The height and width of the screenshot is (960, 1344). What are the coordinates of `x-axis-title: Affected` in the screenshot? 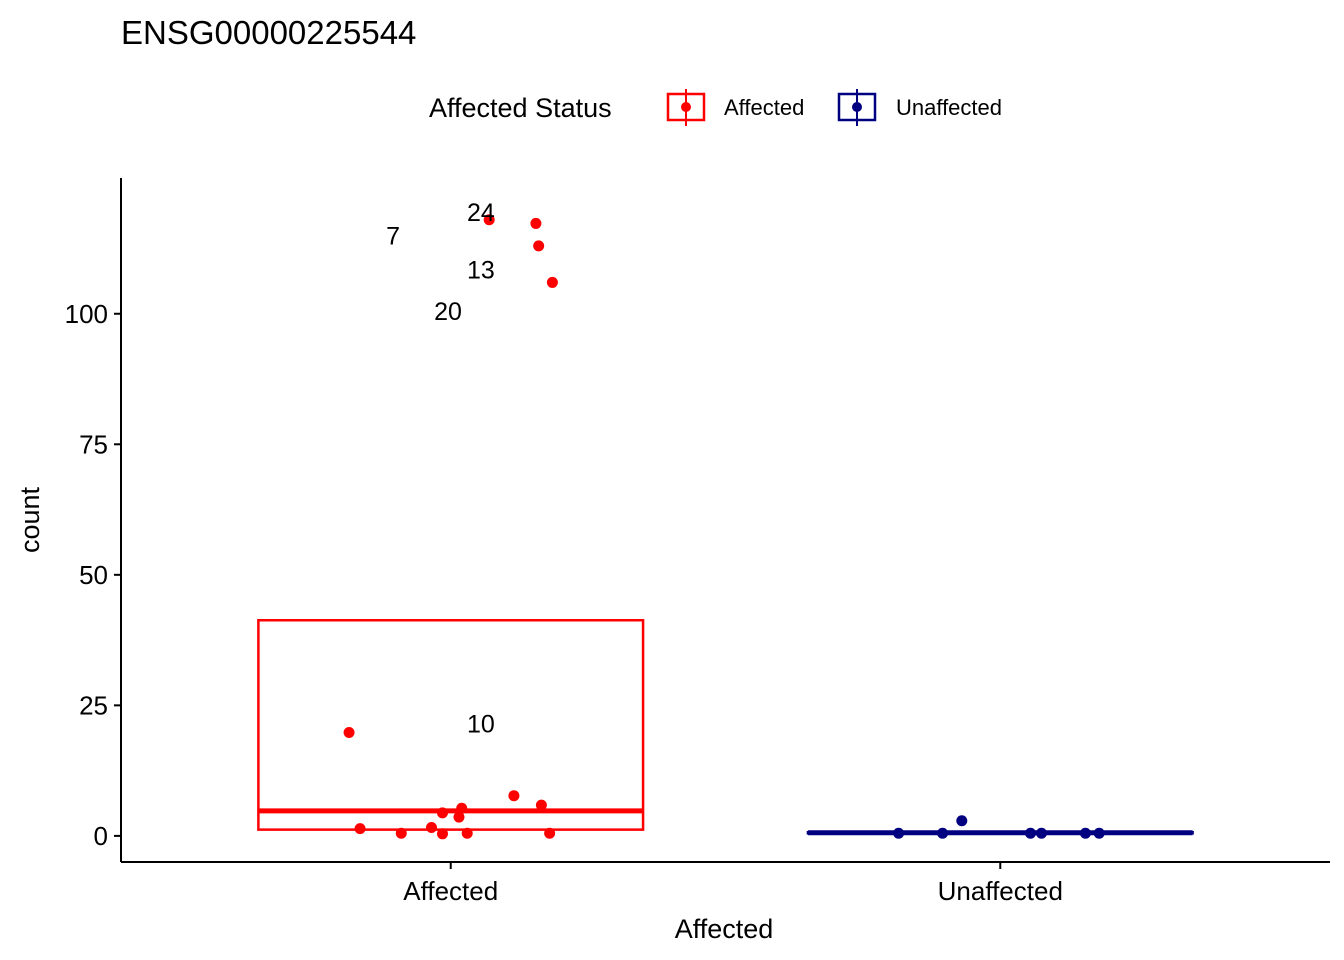 It's located at (724, 929).